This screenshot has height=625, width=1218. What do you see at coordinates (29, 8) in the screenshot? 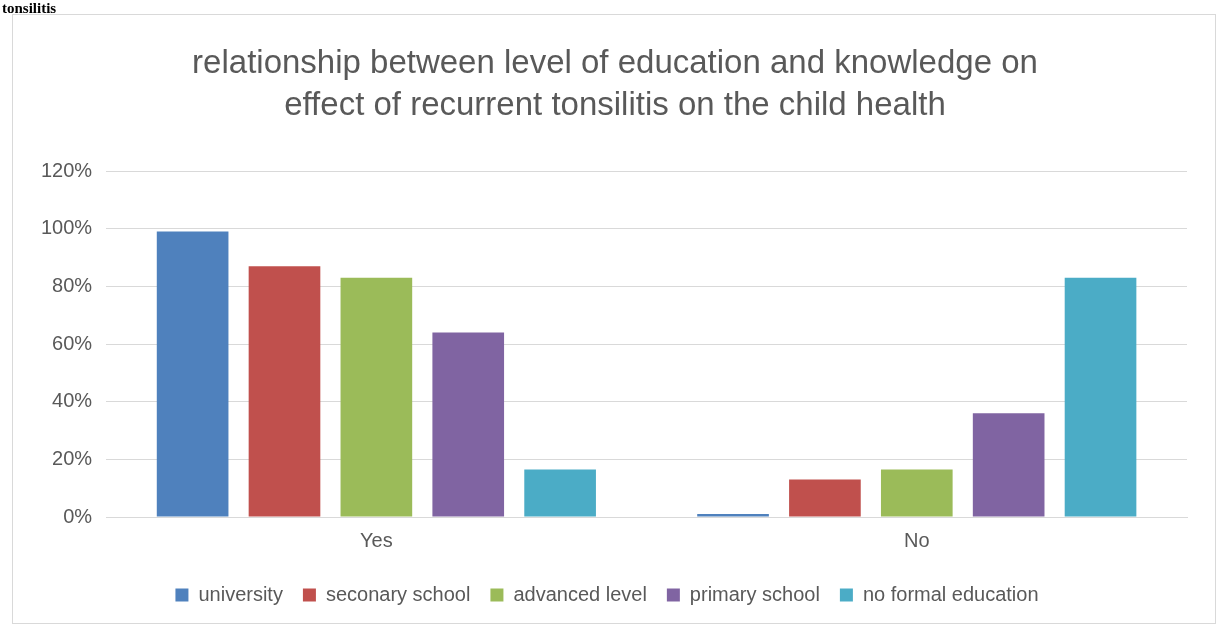
I see `text: tonsilitis` at bounding box center [29, 8].